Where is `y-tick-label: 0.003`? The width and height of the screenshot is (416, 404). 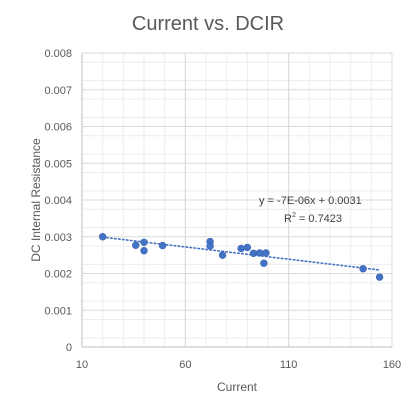
y-tick-label: 0.003 is located at coordinates (58, 238).